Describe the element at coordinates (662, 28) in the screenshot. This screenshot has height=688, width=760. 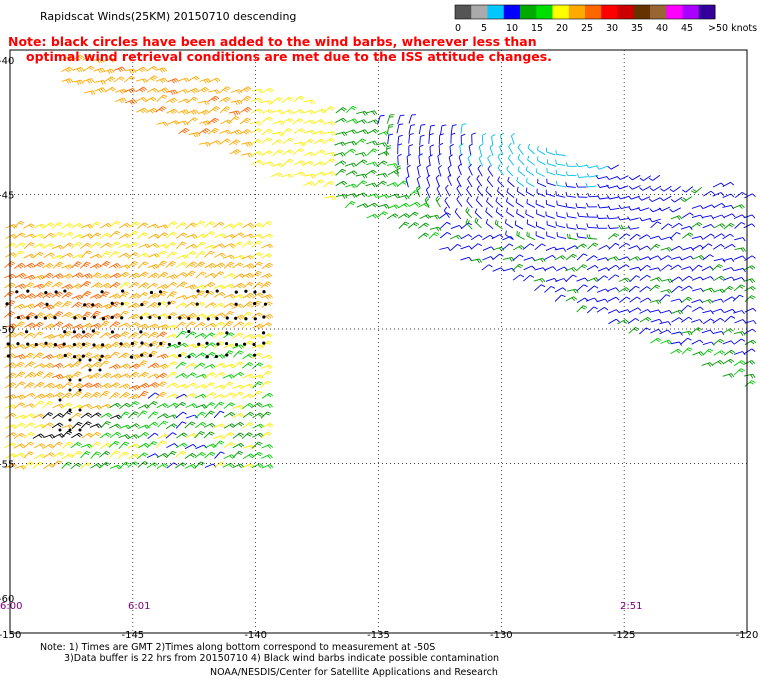
I see `colorbar-label: 40` at that location.